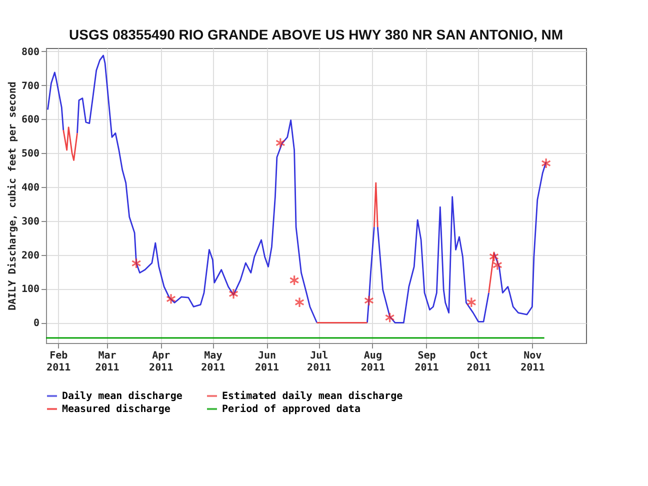 Image resolution: width=648 pixels, height=486 pixels. Describe the element at coordinates (58, 362) in the screenshot. I see `x-tick-label: Feb 2011` at that location.